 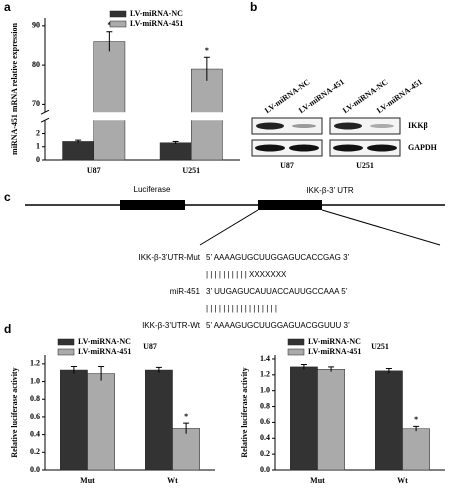 What do you see at coordinates (277, 291) in the screenshot?
I see `sequence: 3’ UUGAGUCAUUACCAUUGCCAAA 5’` at bounding box center [277, 291].